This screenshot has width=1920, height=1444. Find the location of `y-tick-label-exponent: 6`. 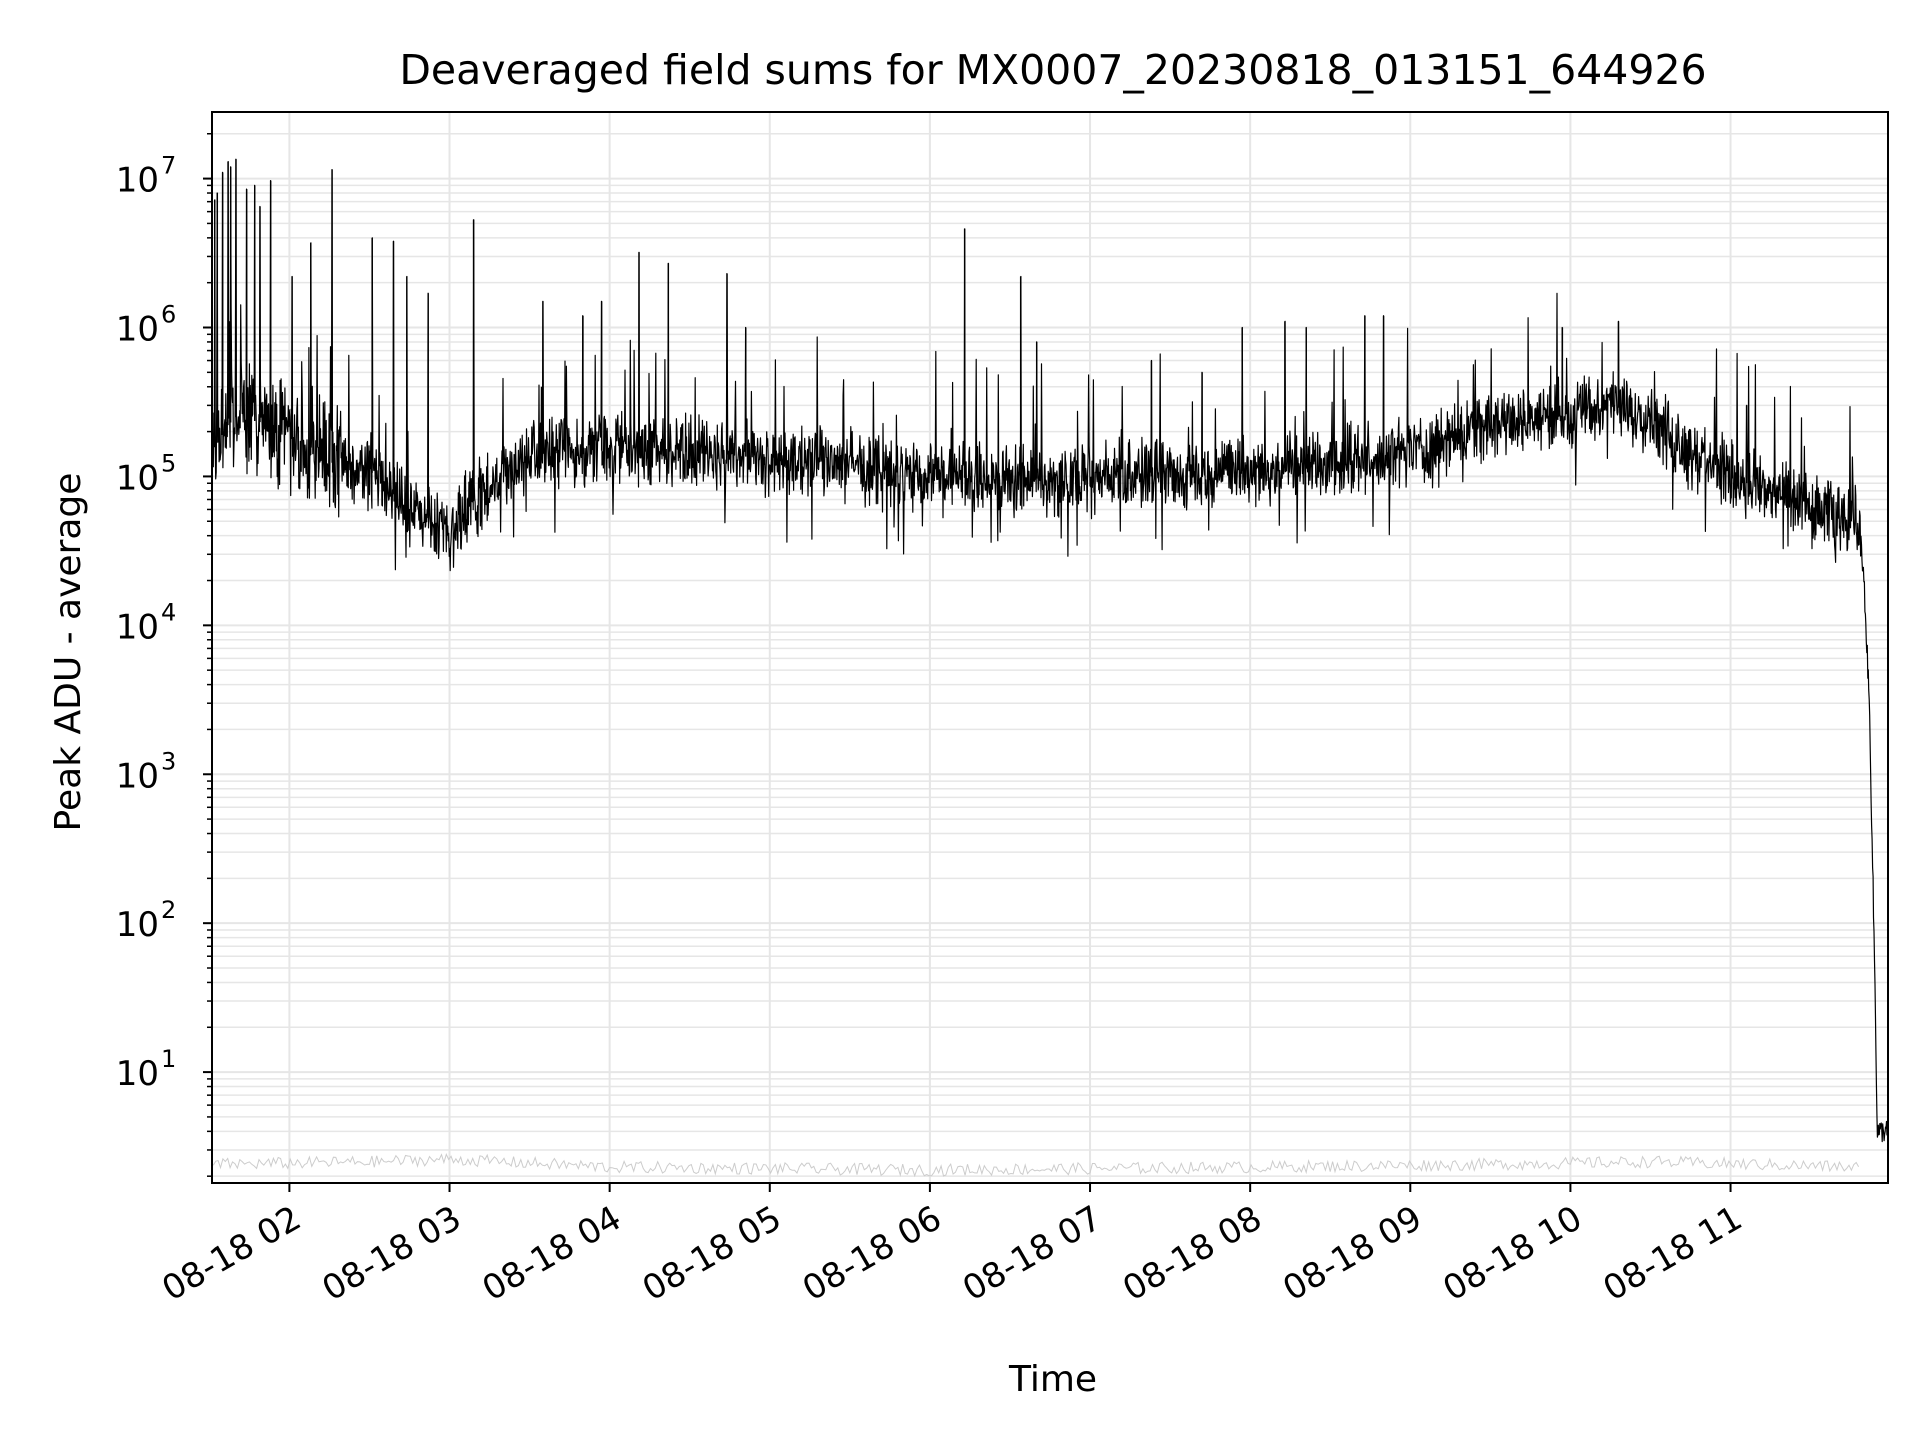

y-tick-label-exponent: 6 is located at coordinates (168, 315).